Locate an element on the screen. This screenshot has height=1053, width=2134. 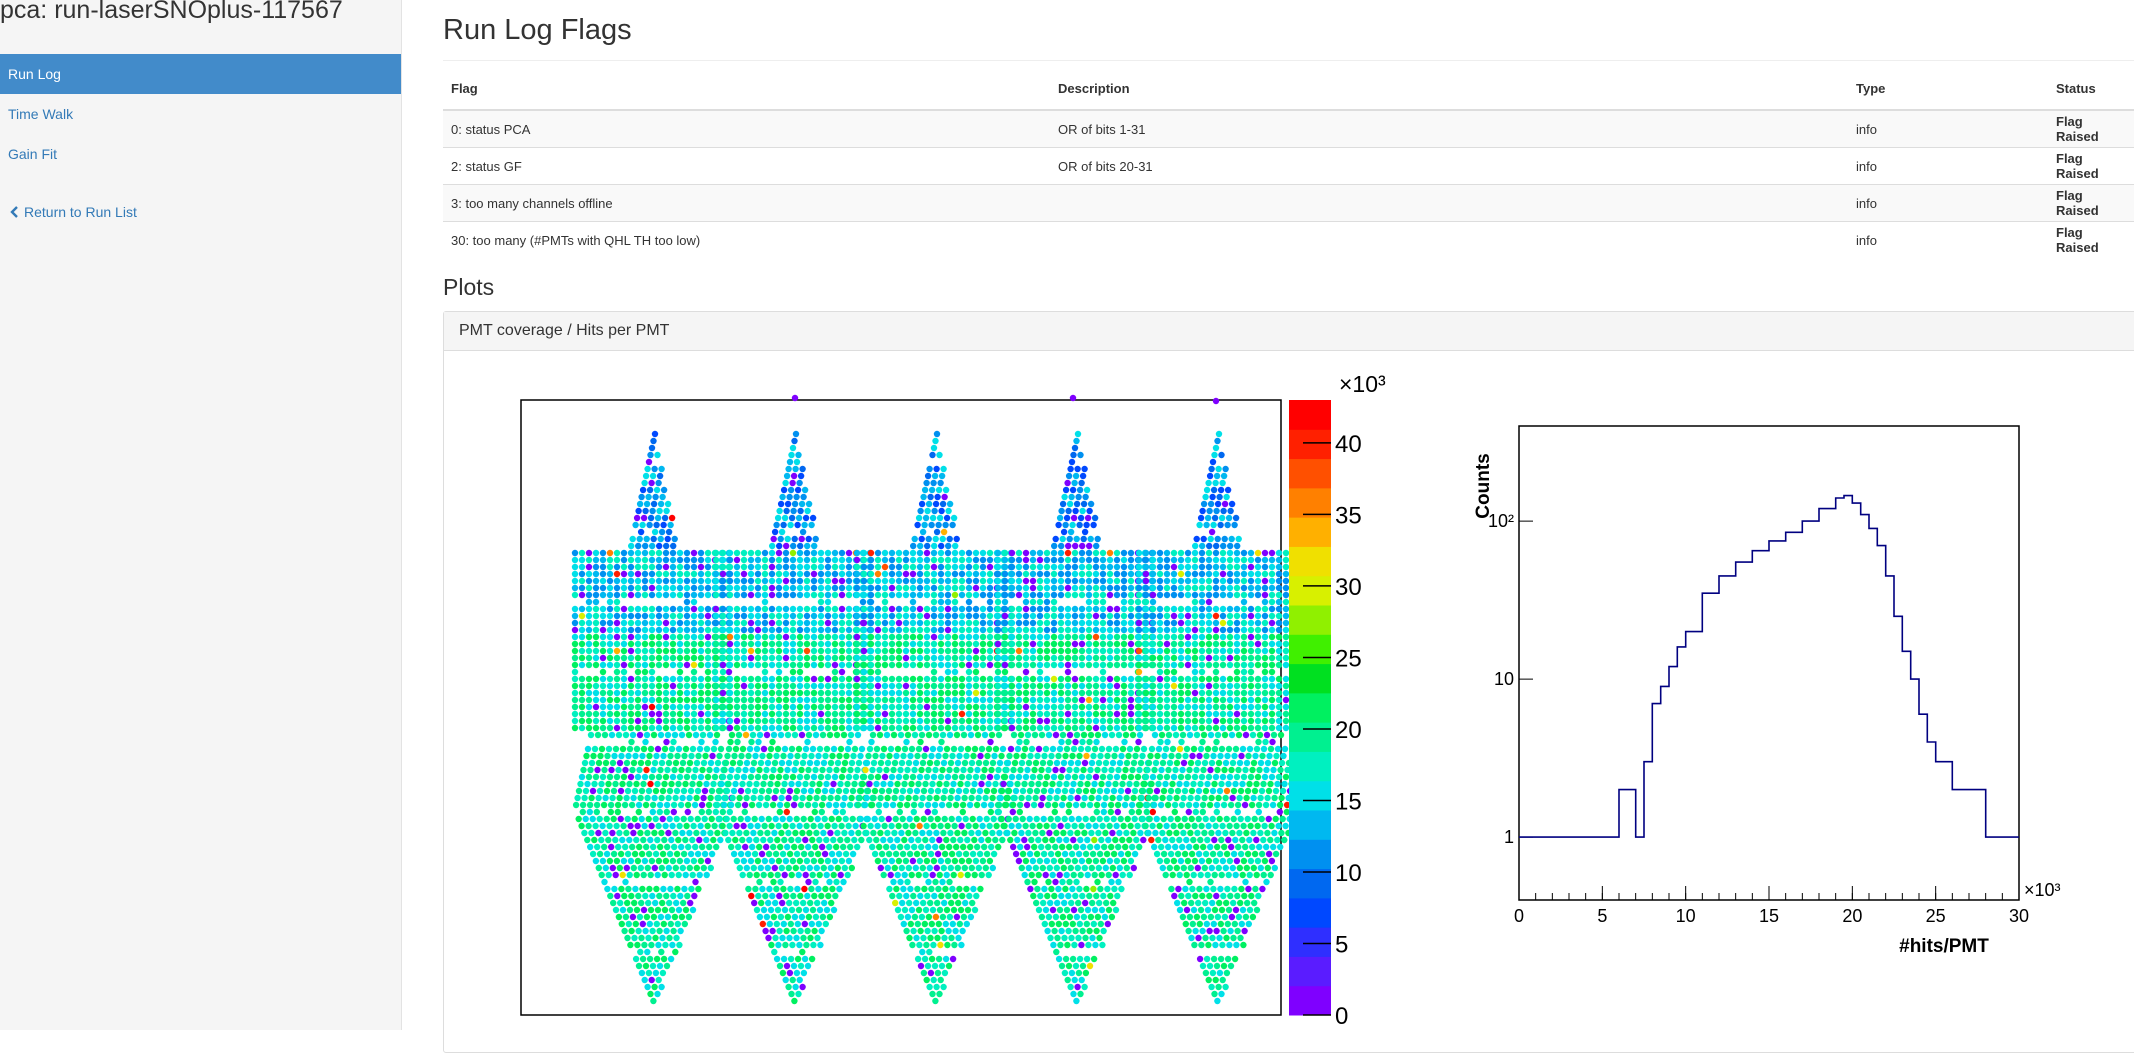
nav-item-gain-fit: Gain Fit is located at coordinates (33, 154).